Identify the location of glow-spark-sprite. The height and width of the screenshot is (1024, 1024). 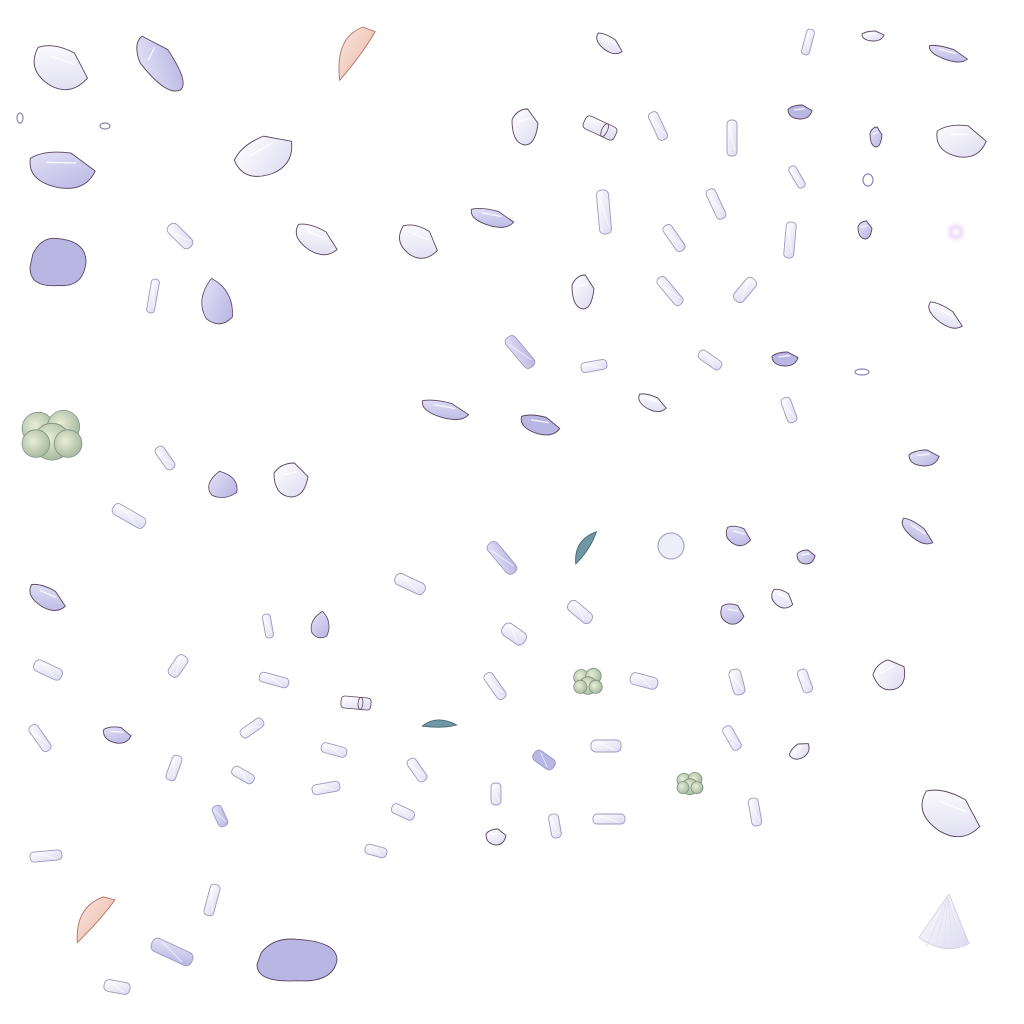
(956, 232).